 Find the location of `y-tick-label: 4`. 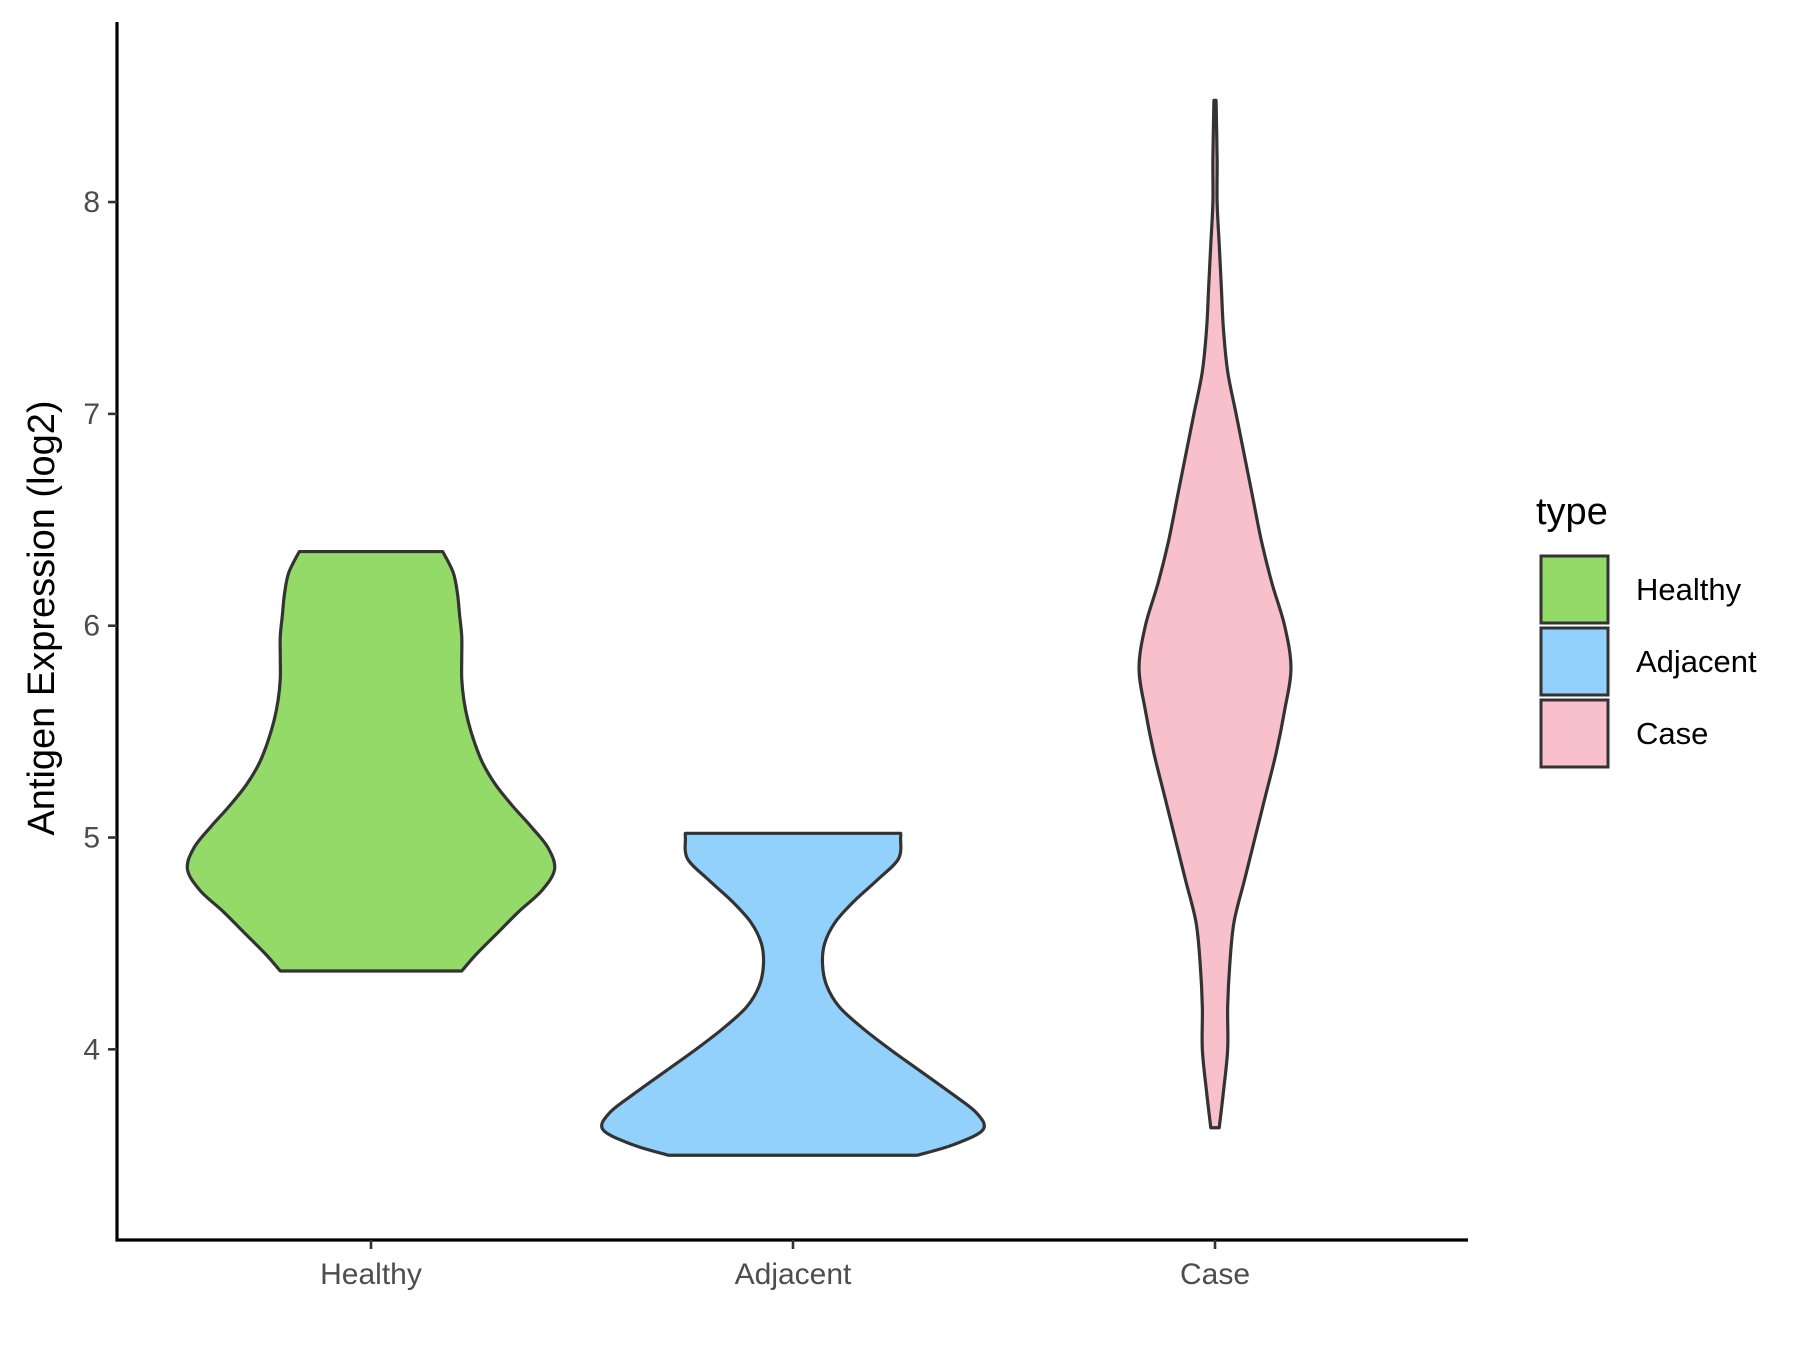

y-tick-label: 4 is located at coordinates (91, 1049).